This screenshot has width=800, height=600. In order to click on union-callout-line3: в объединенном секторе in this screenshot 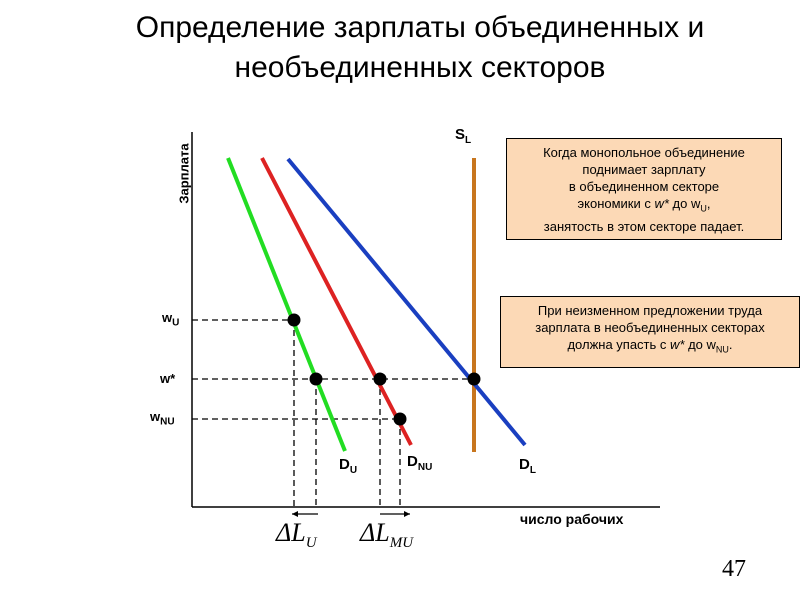, I will do `click(644, 186)`.